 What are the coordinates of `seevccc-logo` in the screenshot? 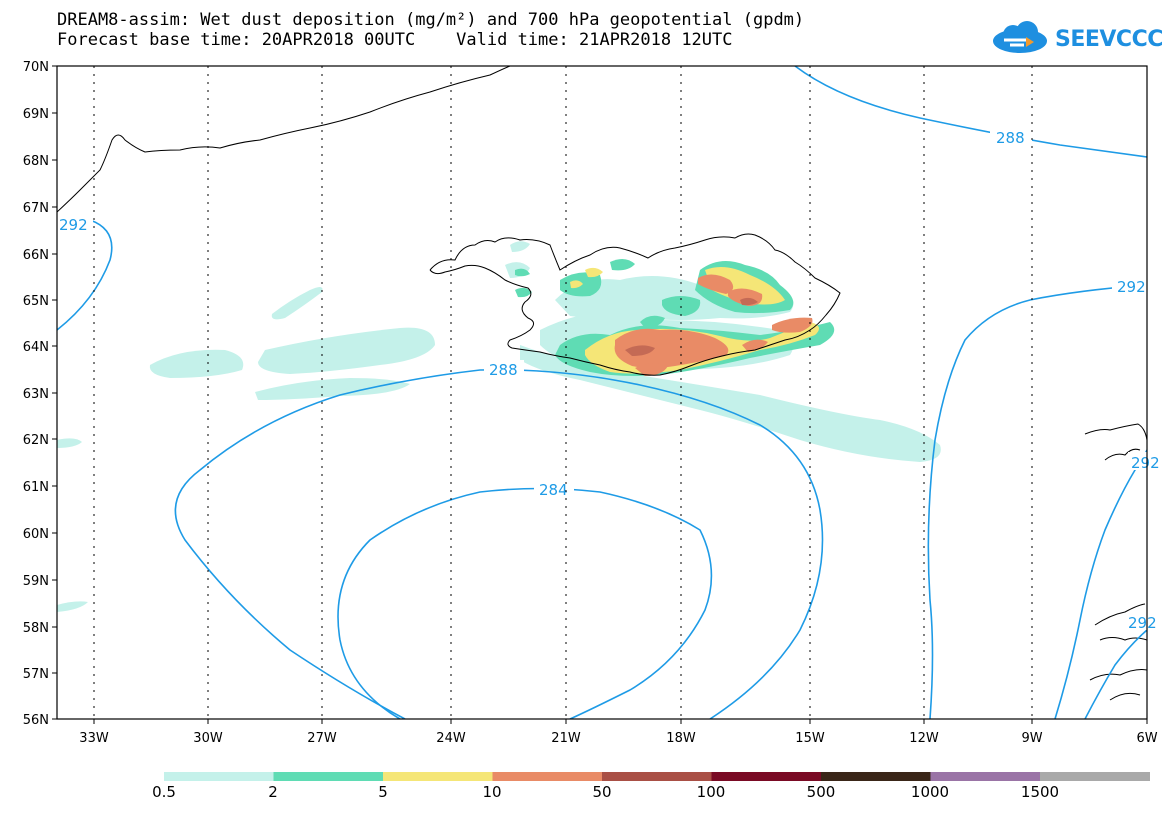 It's located at (1020, 37).